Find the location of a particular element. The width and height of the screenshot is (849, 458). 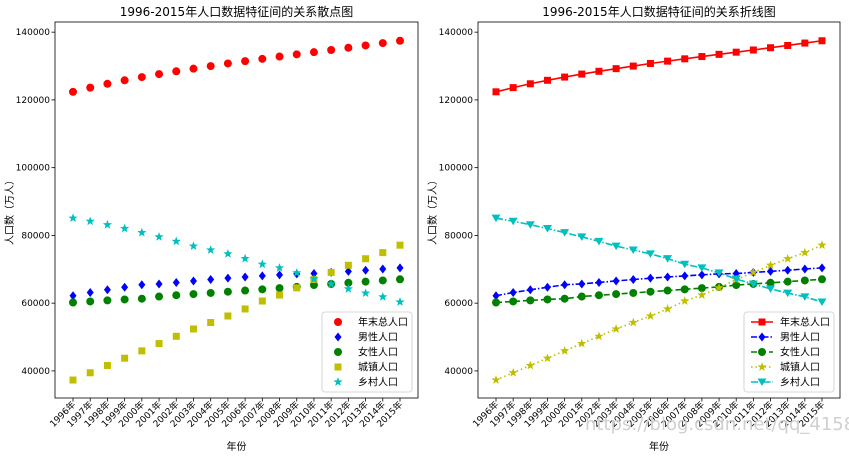

legend-box is located at coordinates (367, 352).